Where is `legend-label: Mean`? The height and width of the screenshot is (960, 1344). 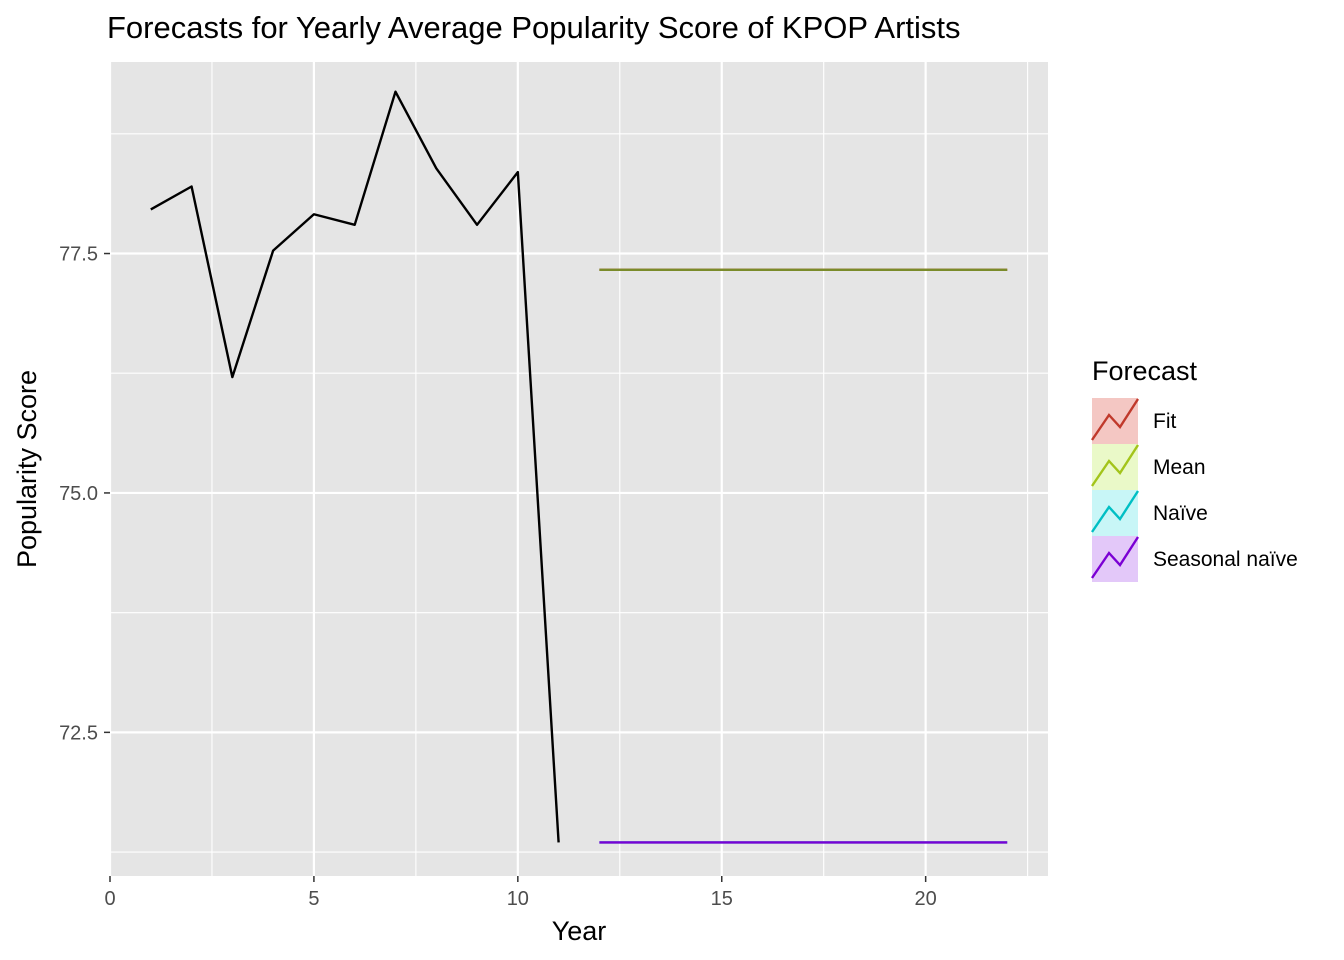 legend-label: Mean is located at coordinates (1179, 467).